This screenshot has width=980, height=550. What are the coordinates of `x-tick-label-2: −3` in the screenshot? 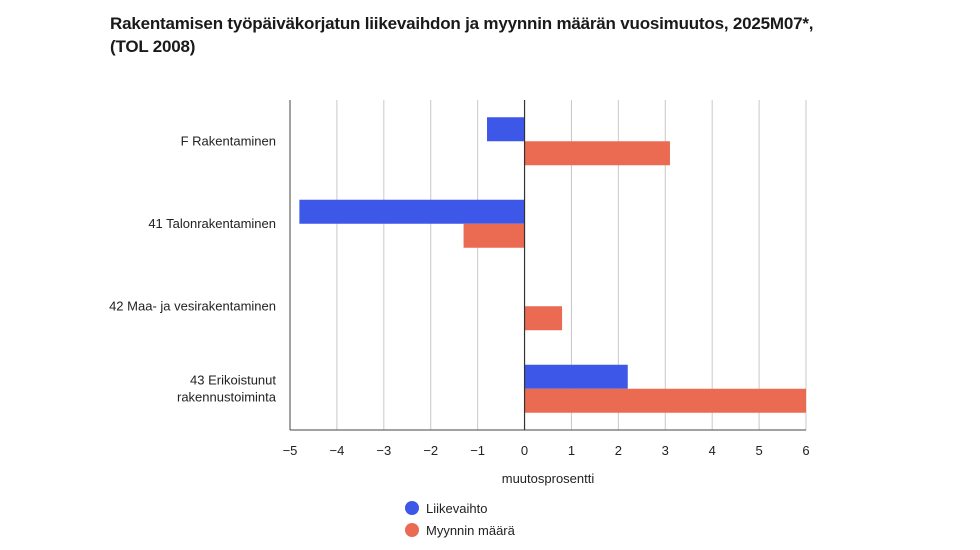 It's located at (383, 450).